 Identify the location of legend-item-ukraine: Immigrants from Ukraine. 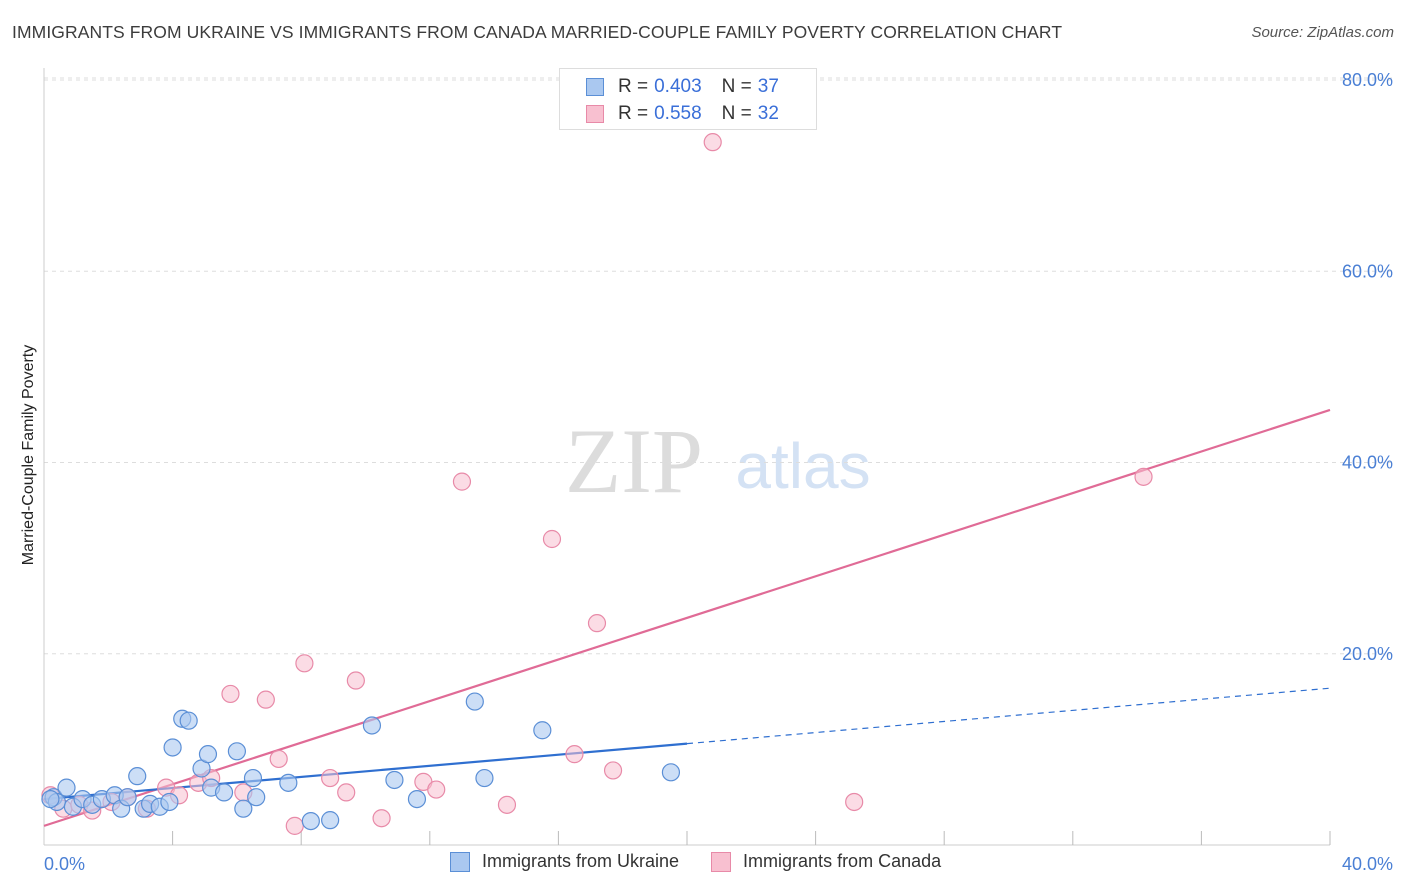
(564, 861).